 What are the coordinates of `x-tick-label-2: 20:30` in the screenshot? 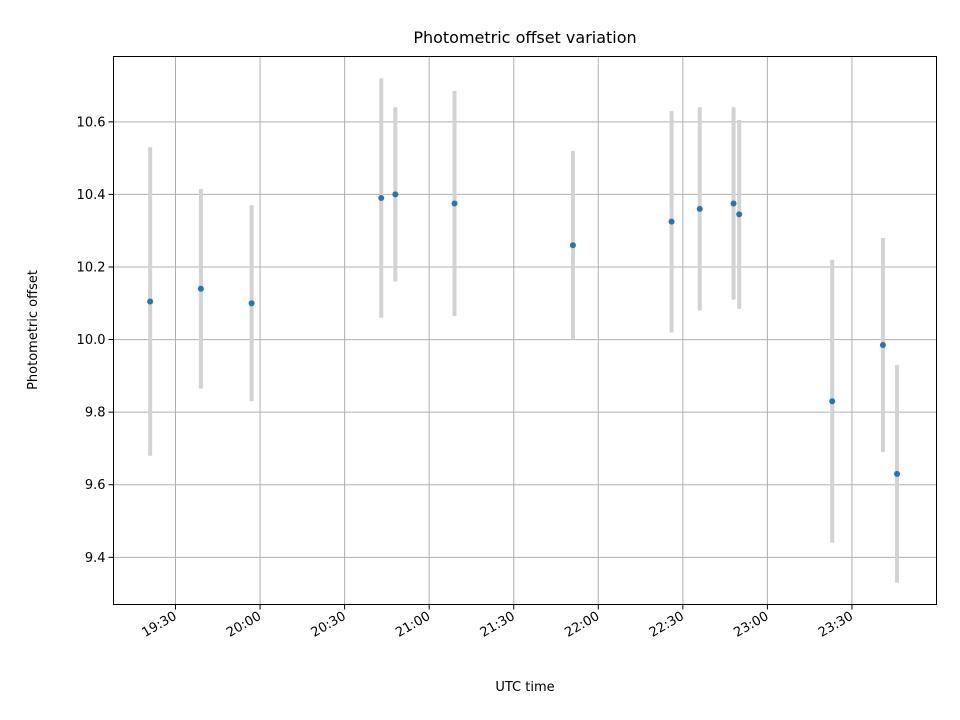 It's located at (329, 625).